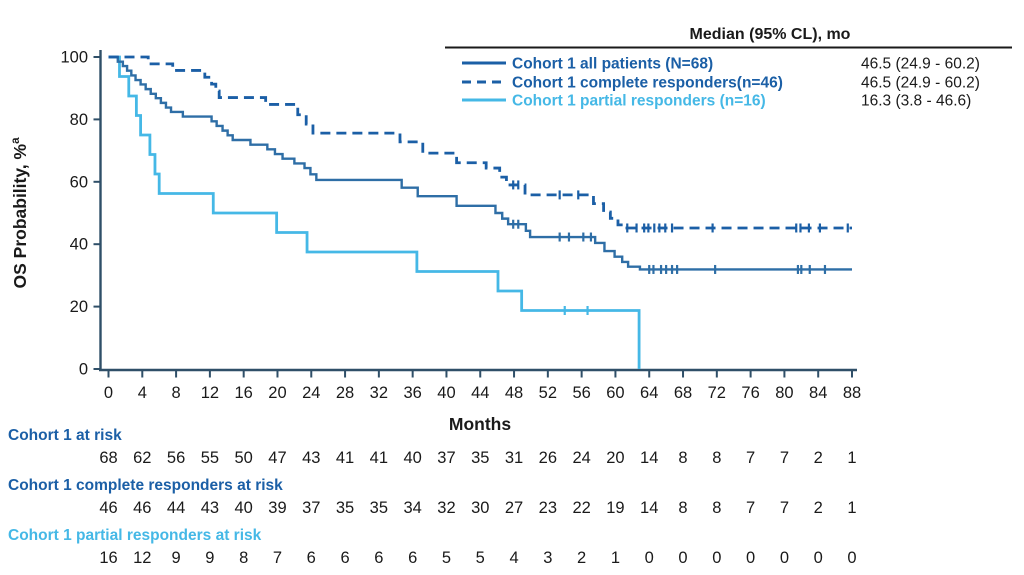 The image size is (1024, 575). What do you see at coordinates (680, 206) in the screenshot?
I see `censor-marks-complete-responders` at bounding box center [680, 206].